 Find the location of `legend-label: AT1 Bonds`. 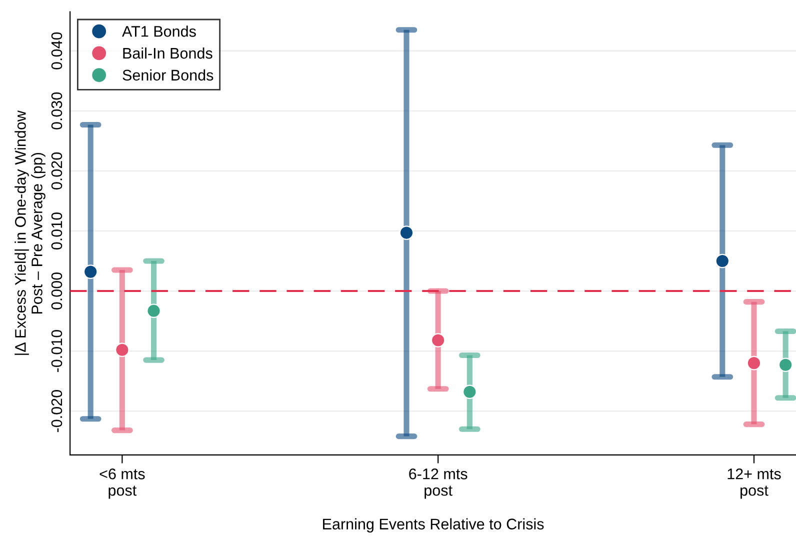

legend-label: AT1 Bonds is located at coordinates (159, 31).